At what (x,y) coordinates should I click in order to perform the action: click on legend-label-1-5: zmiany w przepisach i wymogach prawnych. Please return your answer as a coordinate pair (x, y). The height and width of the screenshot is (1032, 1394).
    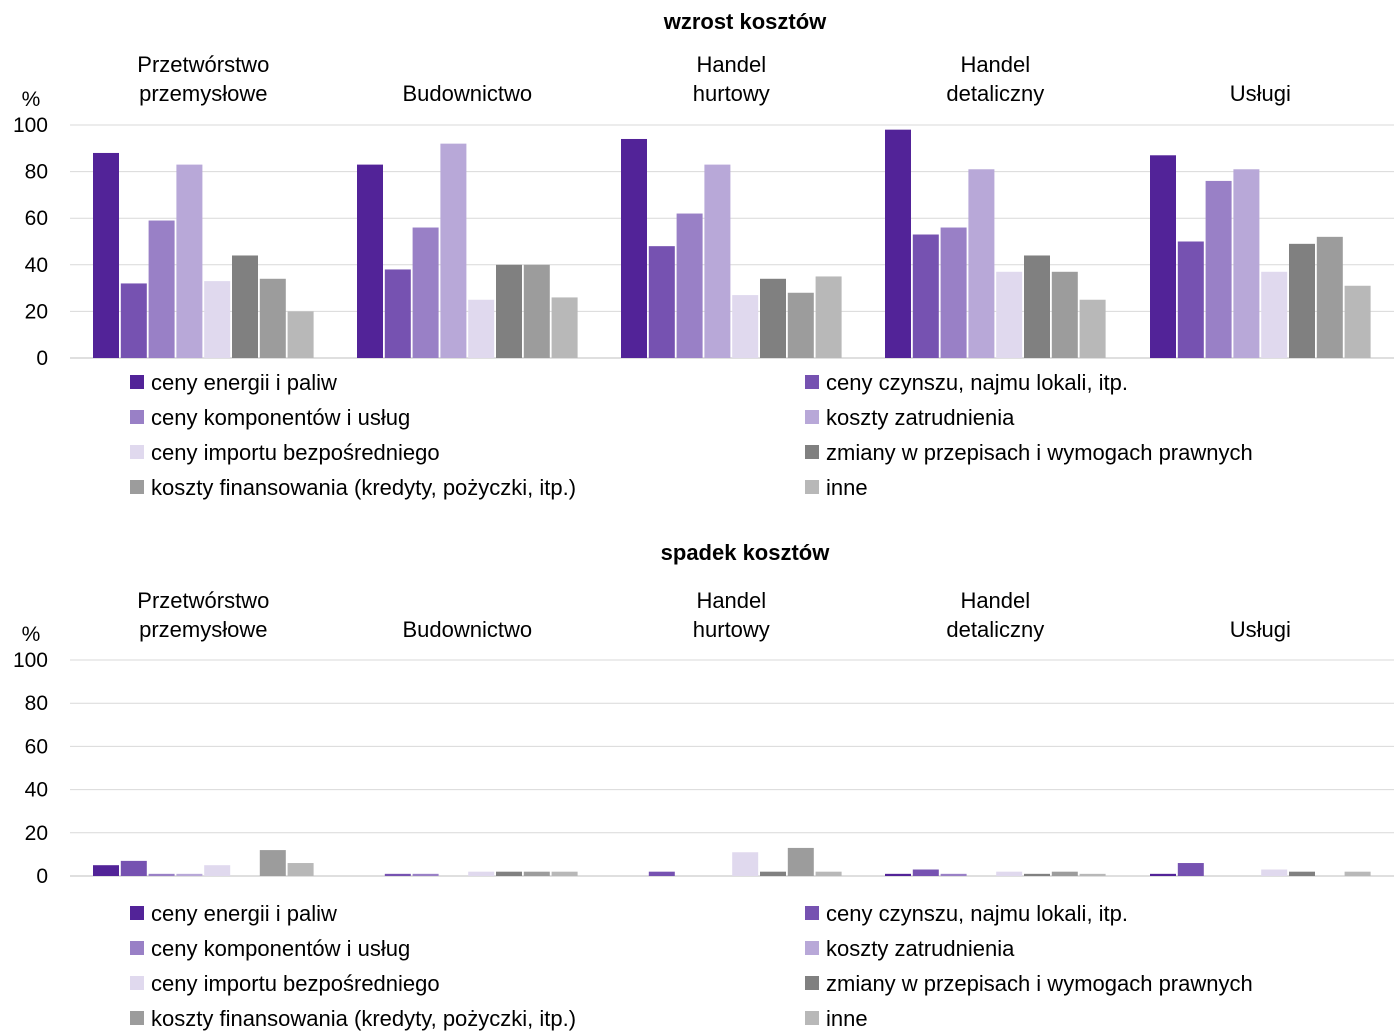
    Looking at the image, I should click on (1039, 983).